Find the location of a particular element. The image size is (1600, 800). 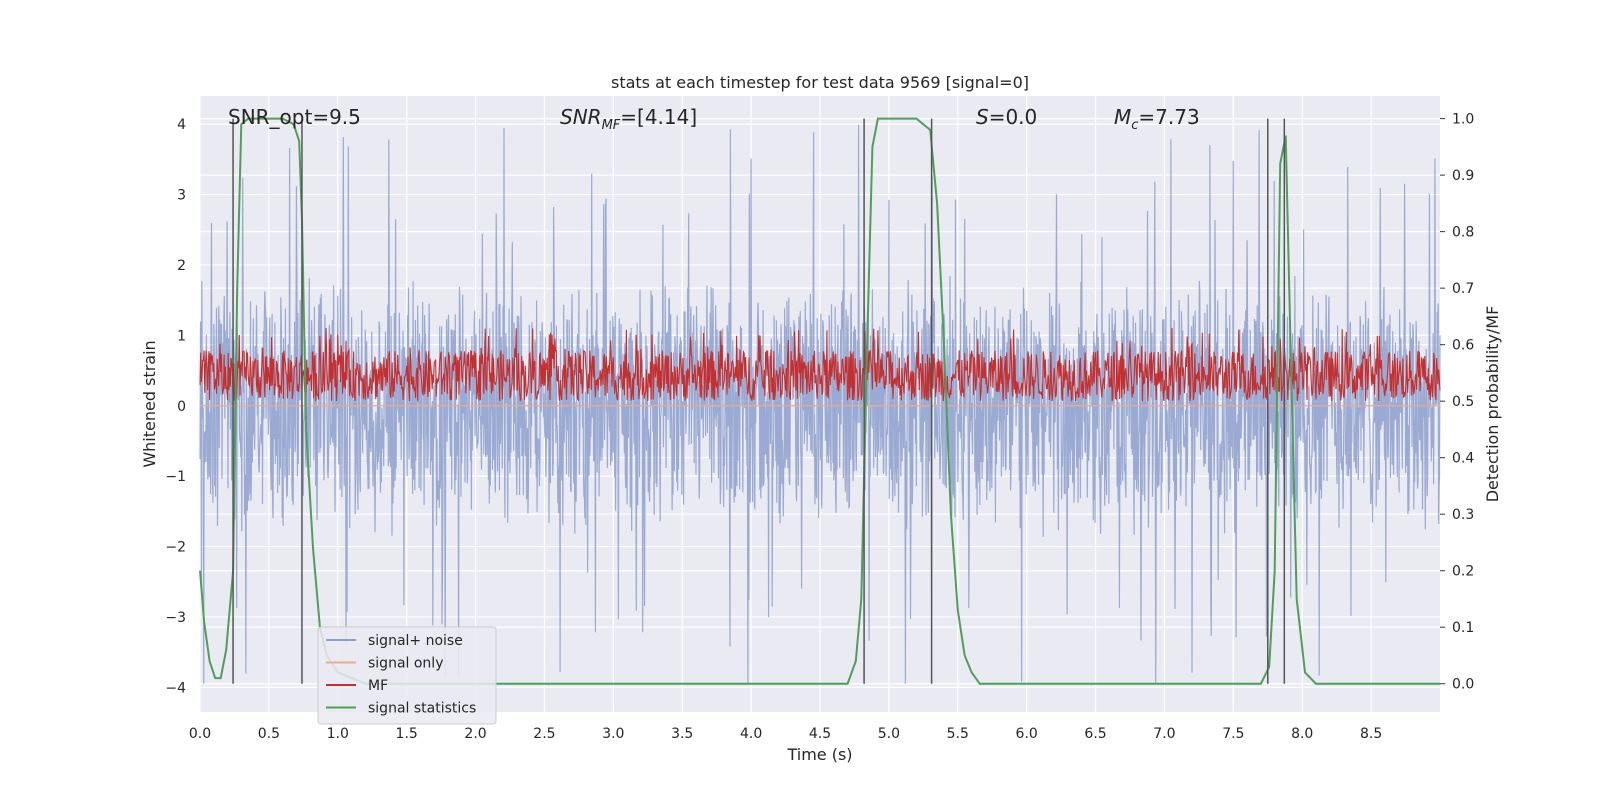

x-tick-label: 0.5 is located at coordinates (269, 734).